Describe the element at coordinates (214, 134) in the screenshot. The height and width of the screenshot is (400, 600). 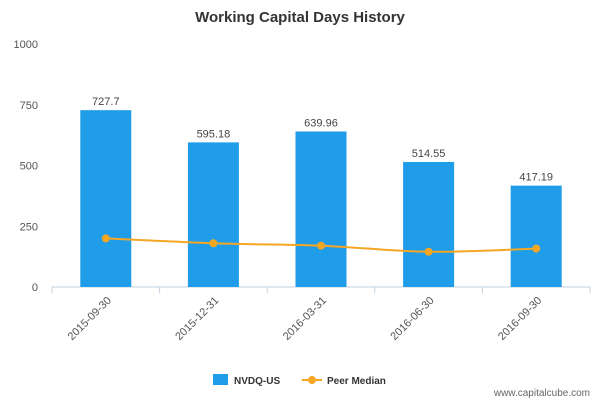
I see `bar-data-label: 595.18` at that location.